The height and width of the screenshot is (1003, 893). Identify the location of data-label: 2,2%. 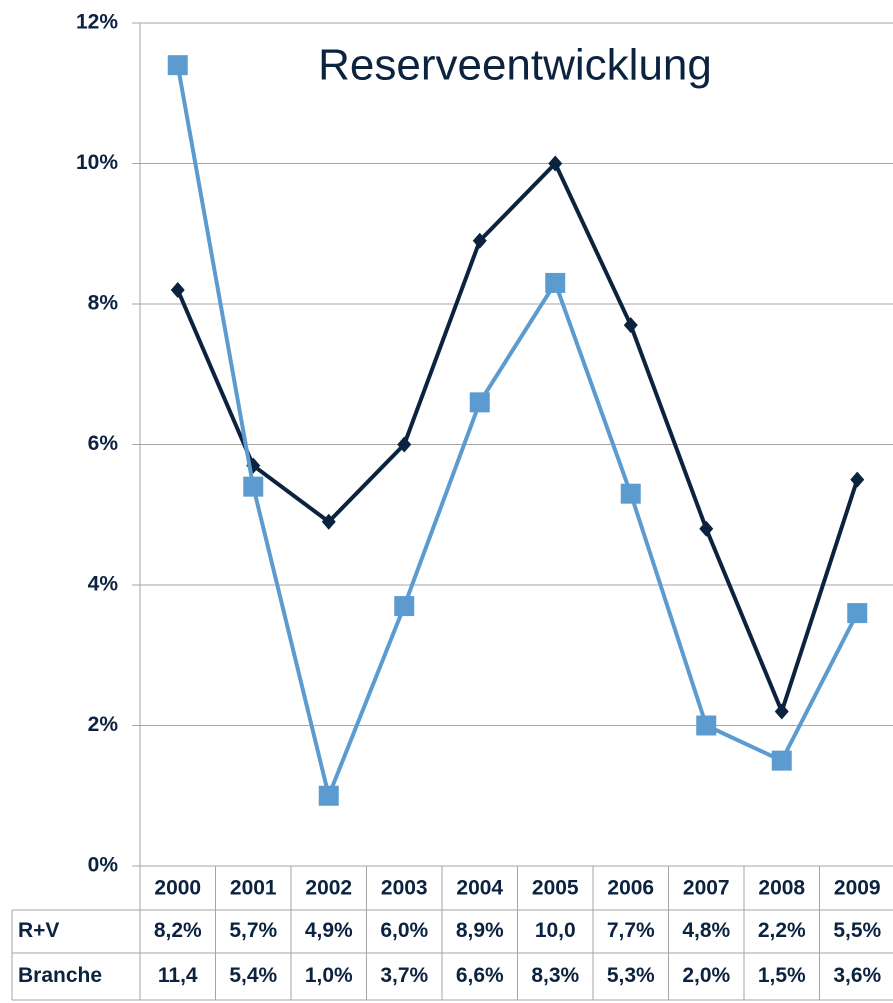
(782, 930).